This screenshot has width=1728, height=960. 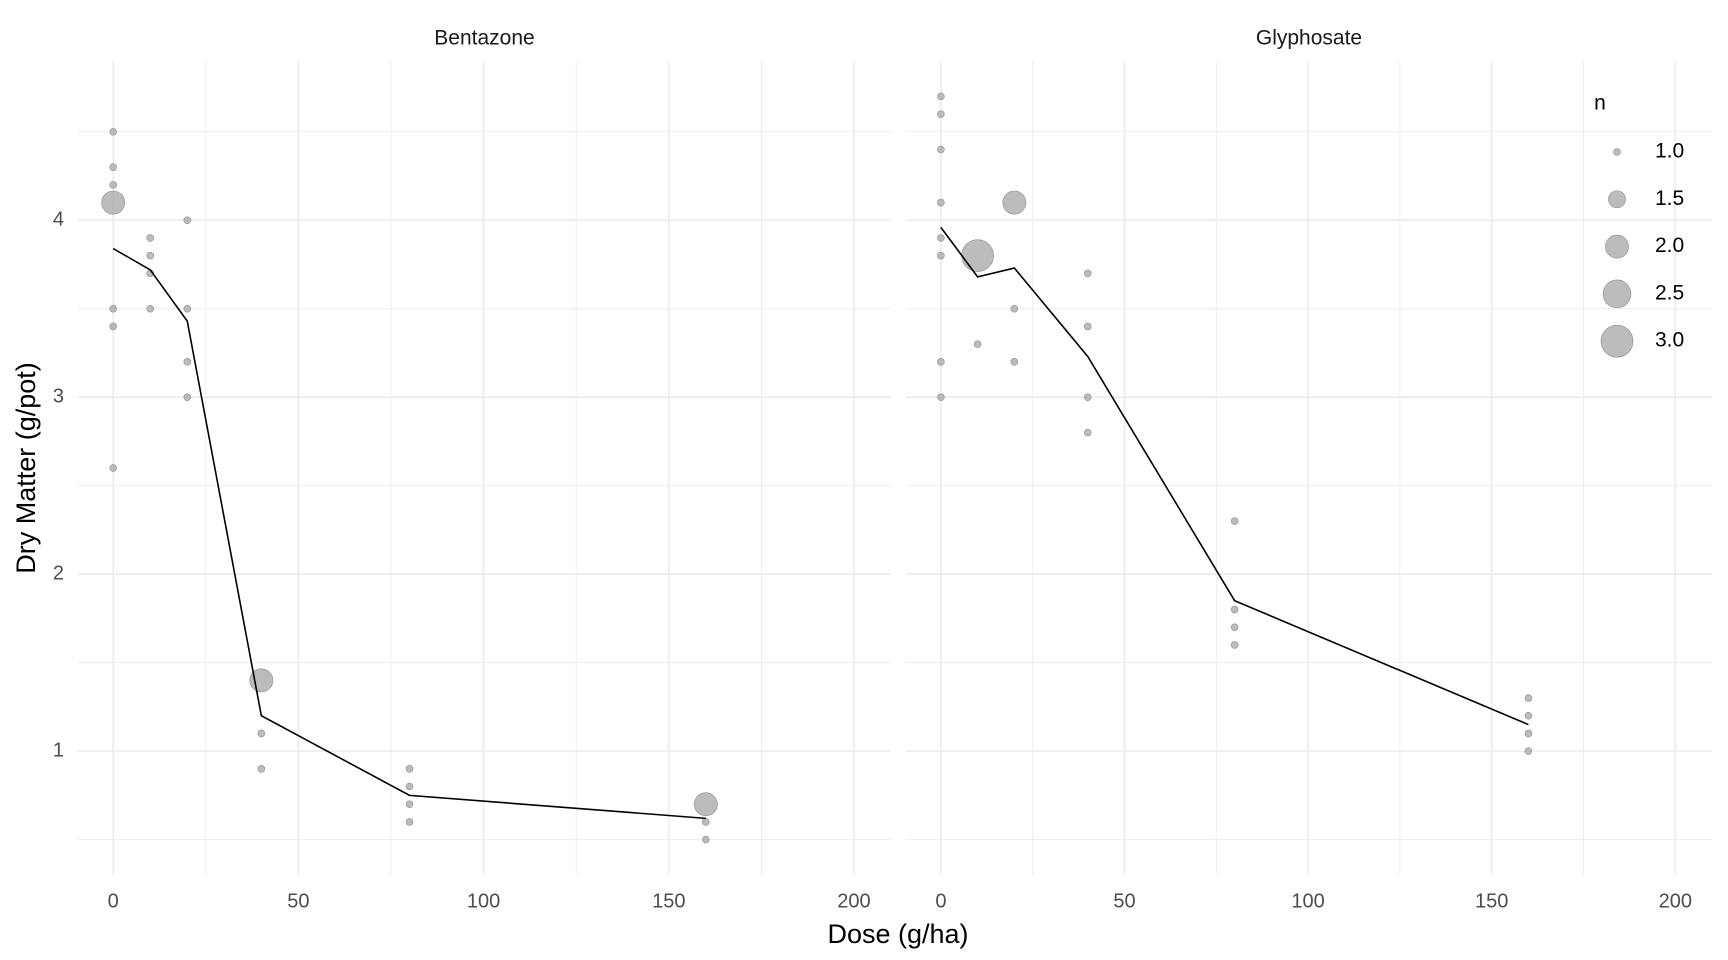 What do you see at coordinates (1600, 103) in the screenshot?
I see `legend-title: n` at bounding box center [1600, 103].